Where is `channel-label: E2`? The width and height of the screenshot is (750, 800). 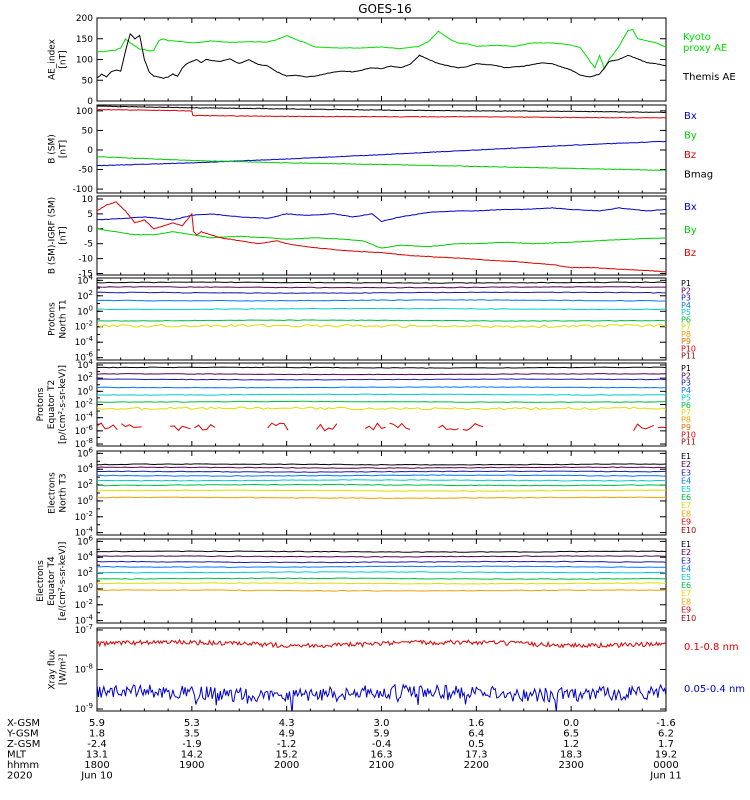 channel-label: E2 is located at coordinates (686, 464).